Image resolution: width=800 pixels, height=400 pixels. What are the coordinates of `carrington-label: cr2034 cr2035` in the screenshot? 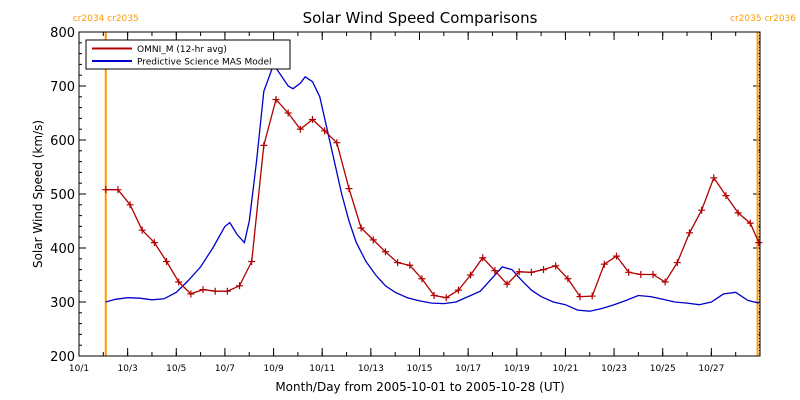 It's located at (106, 19).